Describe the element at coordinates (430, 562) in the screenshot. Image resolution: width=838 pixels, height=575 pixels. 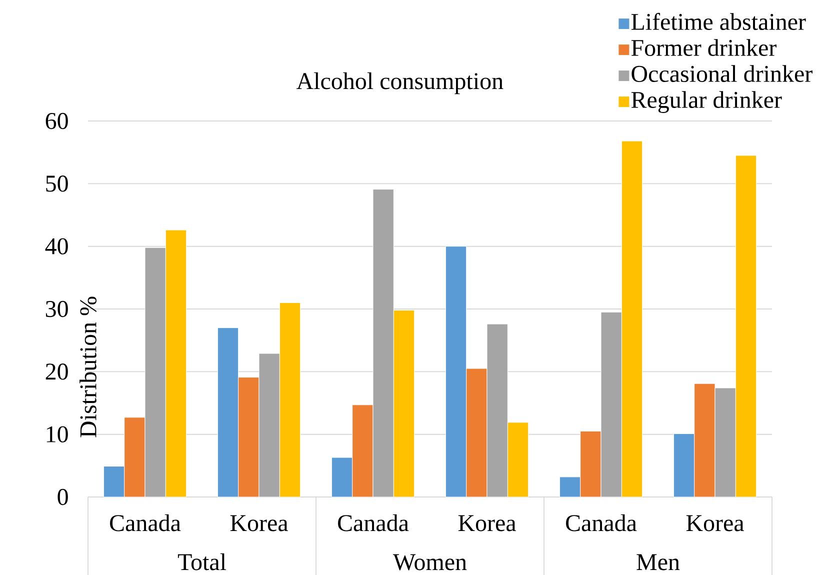
I see `text: Women` at that location.